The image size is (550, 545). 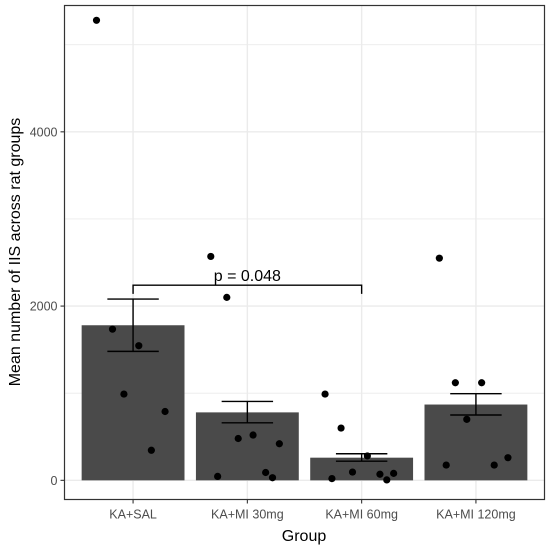 I want to click on x-tick-label: KA+MI 120mg, so click(x=476, y=515).